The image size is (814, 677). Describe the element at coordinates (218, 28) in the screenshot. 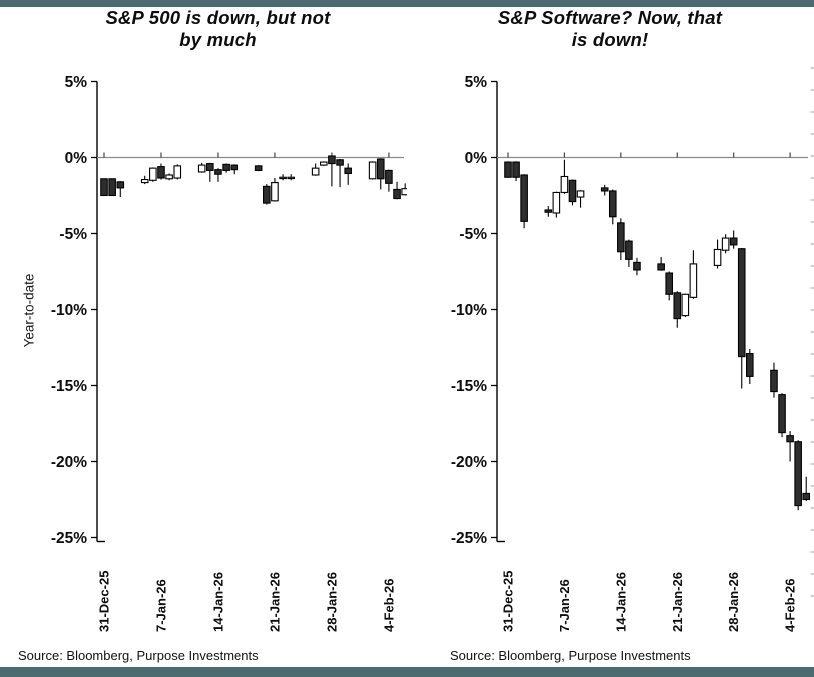

I see `chart-title-sp500: S&P 500 is down, but not by much` at that location.